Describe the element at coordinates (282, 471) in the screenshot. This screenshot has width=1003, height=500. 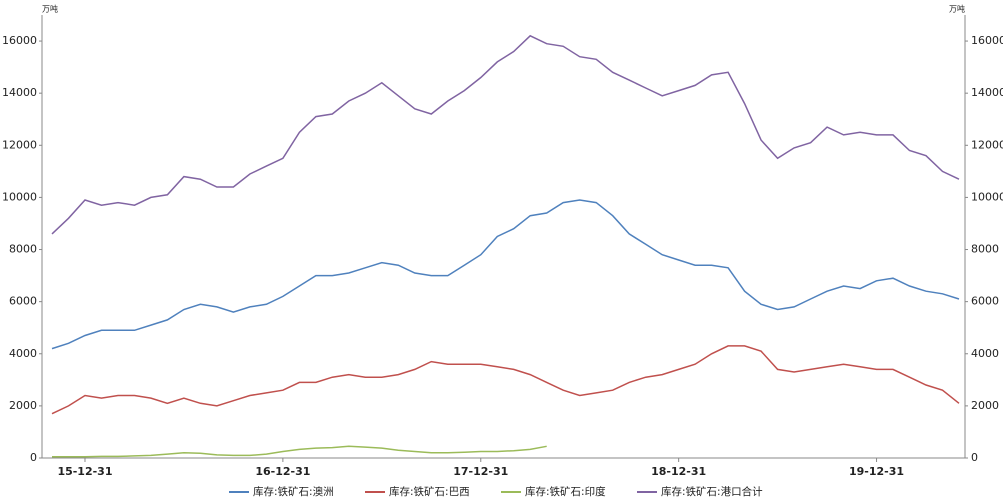
I see `x-tick-label: 16-12-31` at that location.